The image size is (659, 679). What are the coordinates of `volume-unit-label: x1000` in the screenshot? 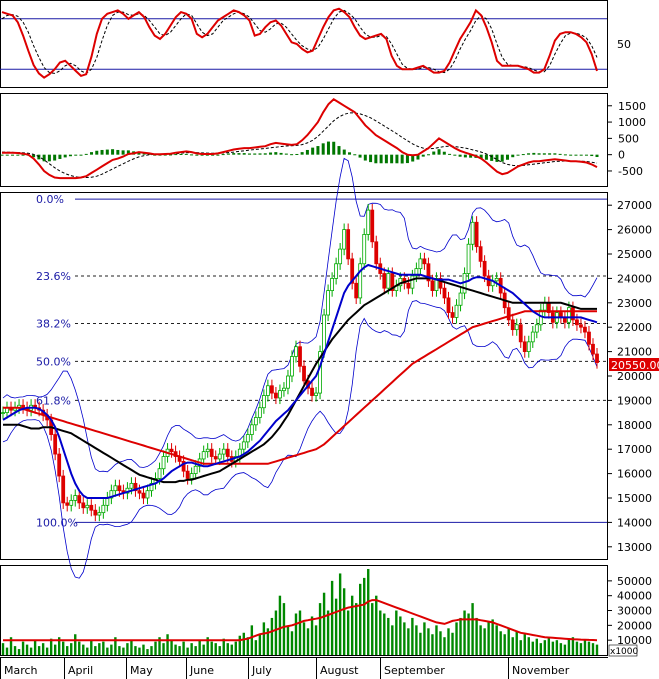 It's located at (624, 652).